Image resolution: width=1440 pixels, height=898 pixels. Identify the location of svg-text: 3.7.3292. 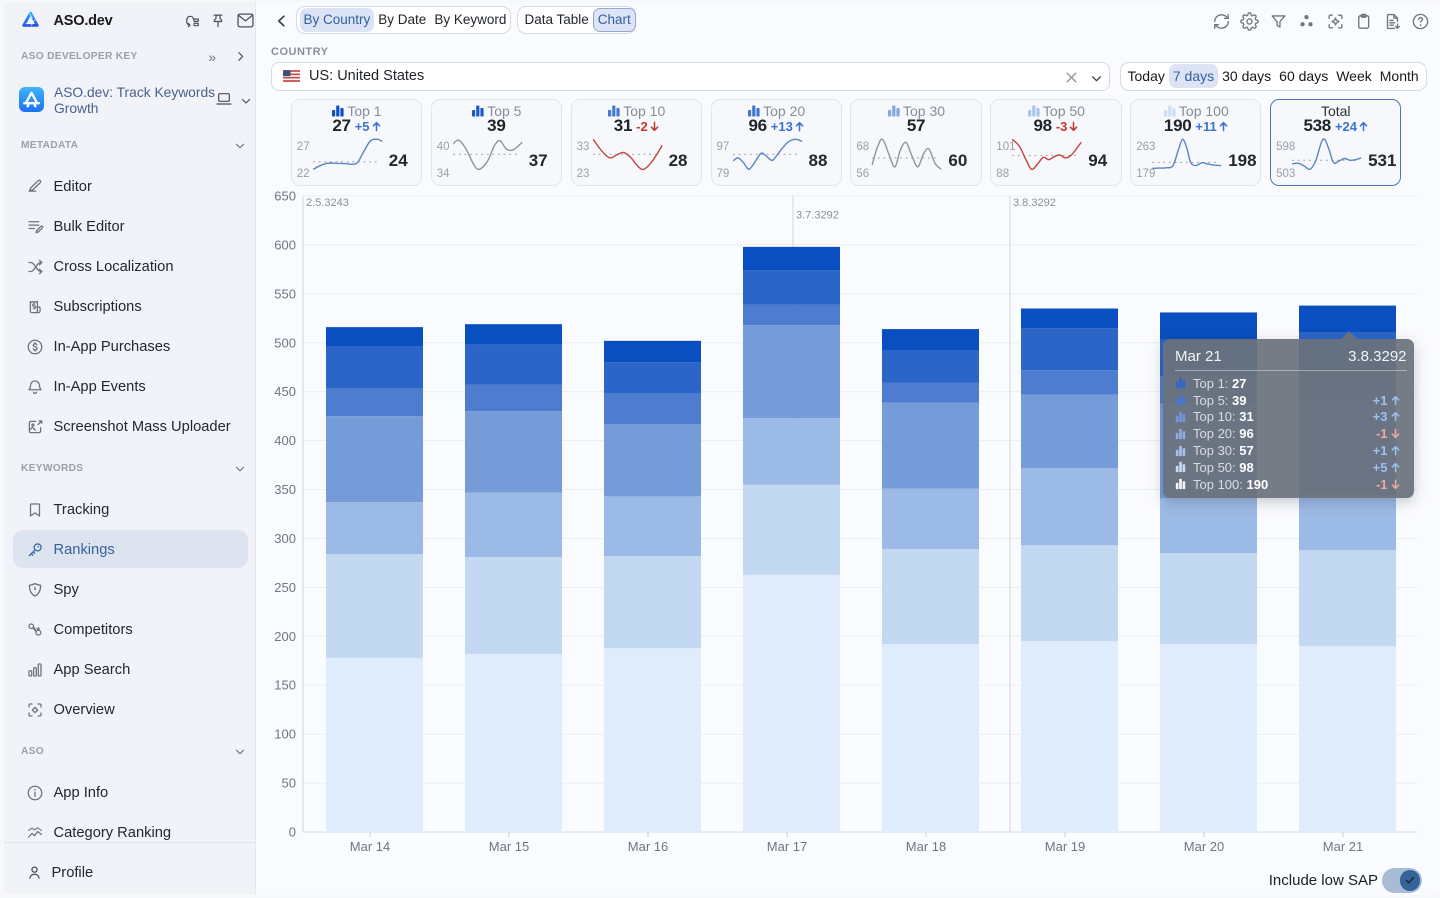
(817, 216).